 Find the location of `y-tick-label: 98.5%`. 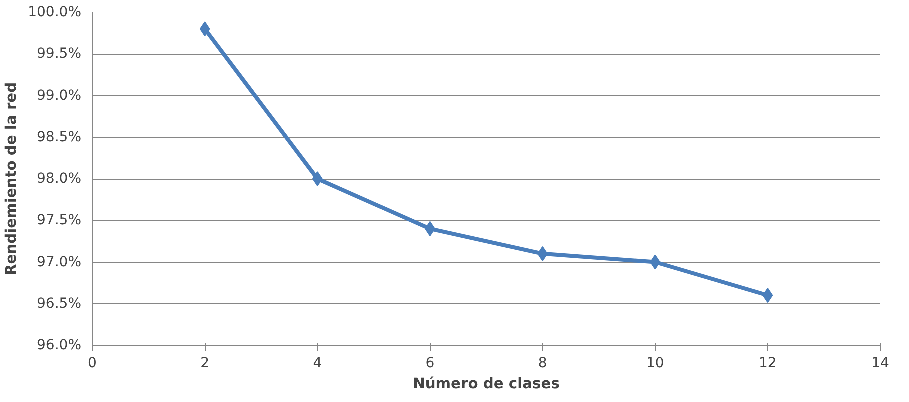

y-tick-label: 98.5% is located at coordinates (59, 137).